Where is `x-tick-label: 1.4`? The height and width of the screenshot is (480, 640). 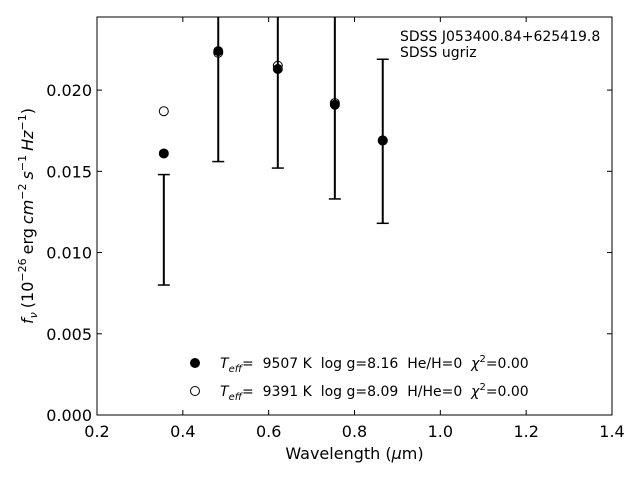 x-tick-label: 1.4 is located at coordinates (611, 431).